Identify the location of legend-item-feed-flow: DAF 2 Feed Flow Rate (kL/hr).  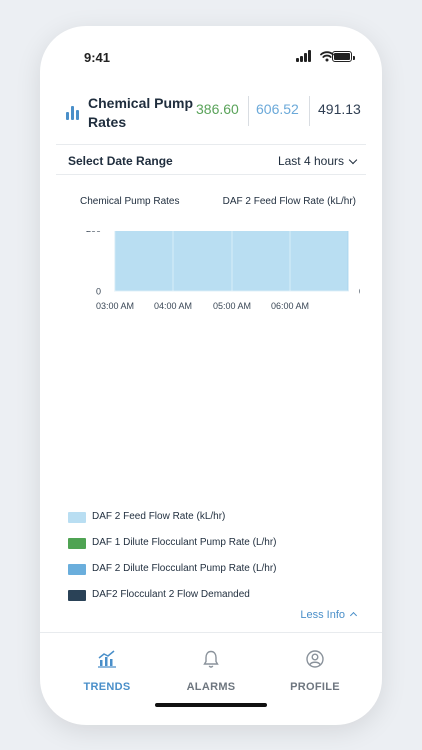
(213, 518).